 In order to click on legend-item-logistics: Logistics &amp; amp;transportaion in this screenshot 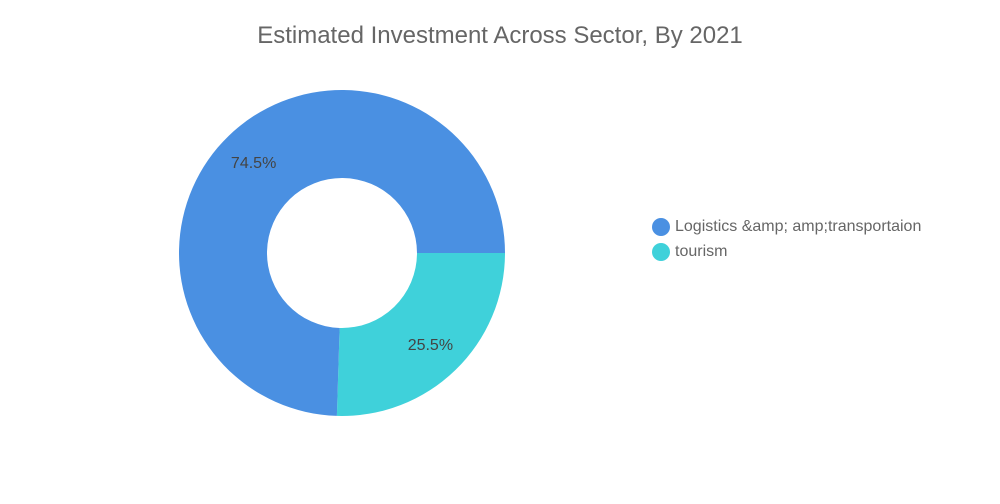, I will do `click(786, 226)`.